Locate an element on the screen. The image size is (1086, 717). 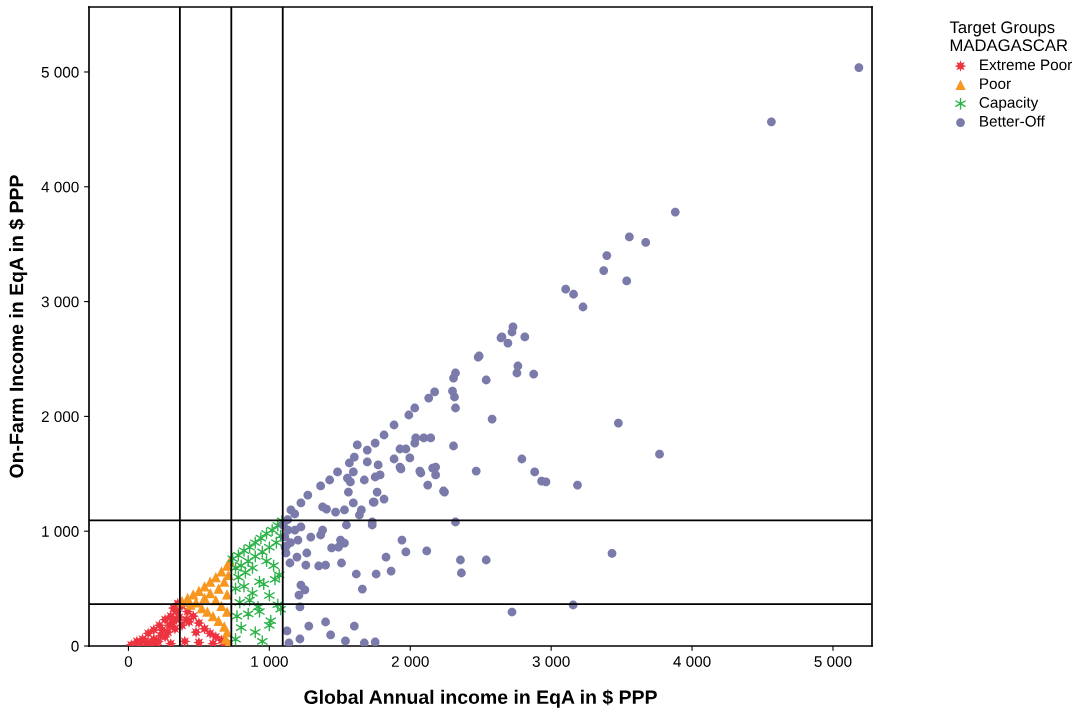
x-tick-label: 5 000 is located at coordinates (833, 661).